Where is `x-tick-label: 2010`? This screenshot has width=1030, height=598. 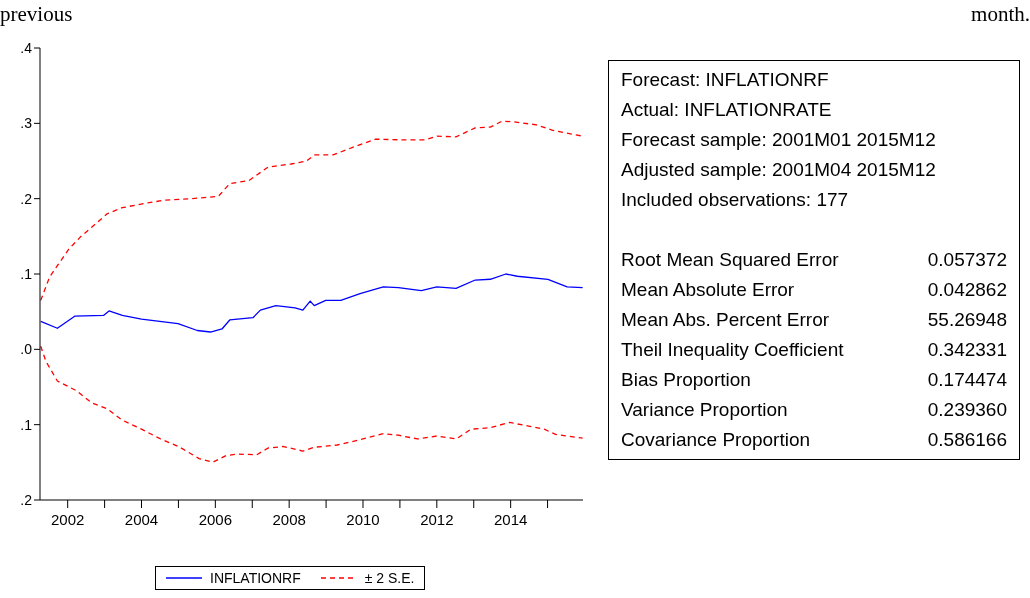 x-tick-label: 2010 is located at coordinates (363, 519).